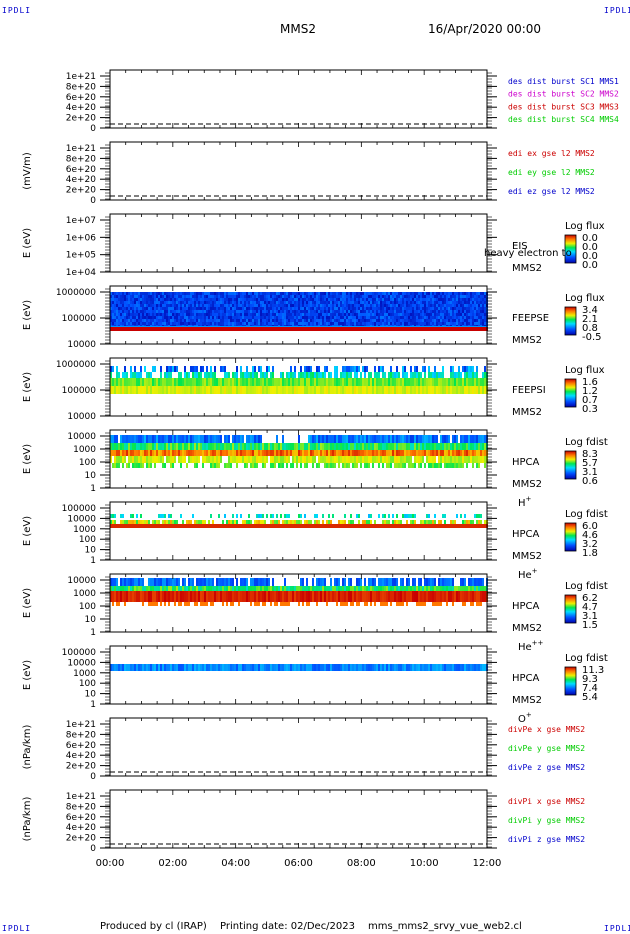 This screenshot has height=934, width=630. I want to click on y-tick-label: 1, so click(93, 489).